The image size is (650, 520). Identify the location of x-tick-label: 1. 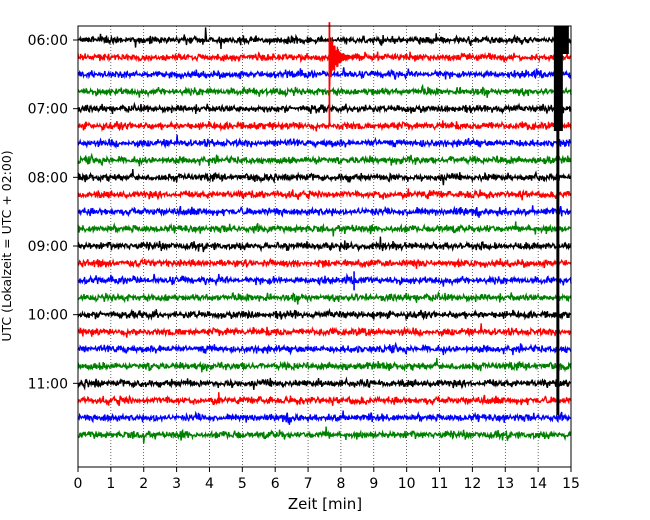
(110, 484).